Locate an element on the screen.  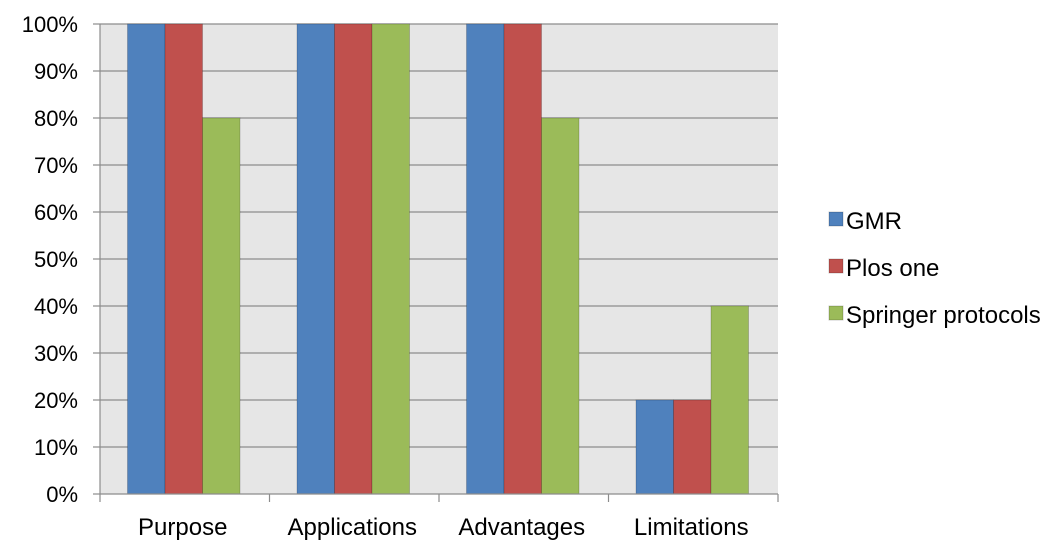
legend-label: GMR is located at coordinates (874, 221).